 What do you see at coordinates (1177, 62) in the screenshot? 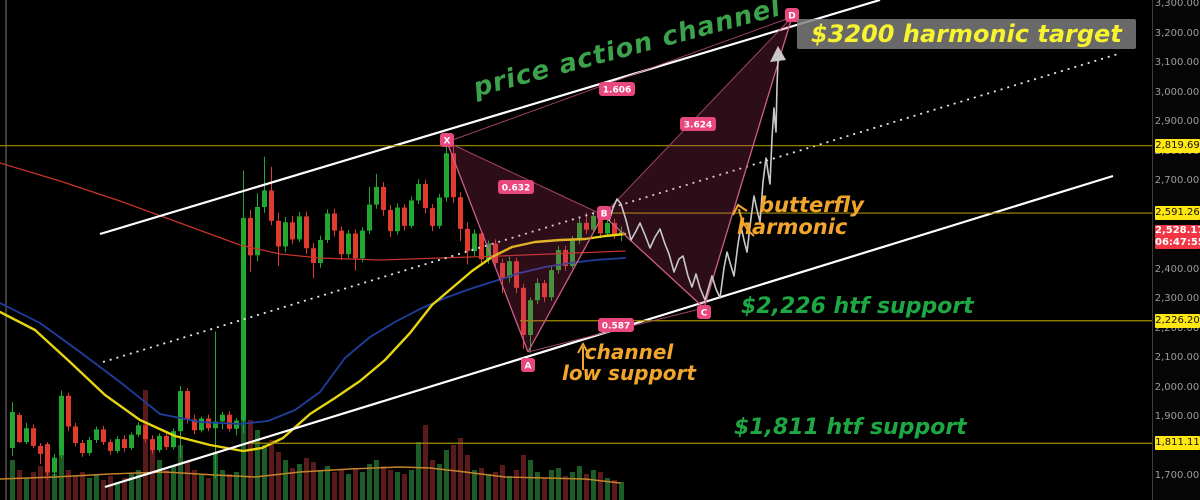
I see `axis-tick: 3,100.00` at bounding box center [1177, 62].